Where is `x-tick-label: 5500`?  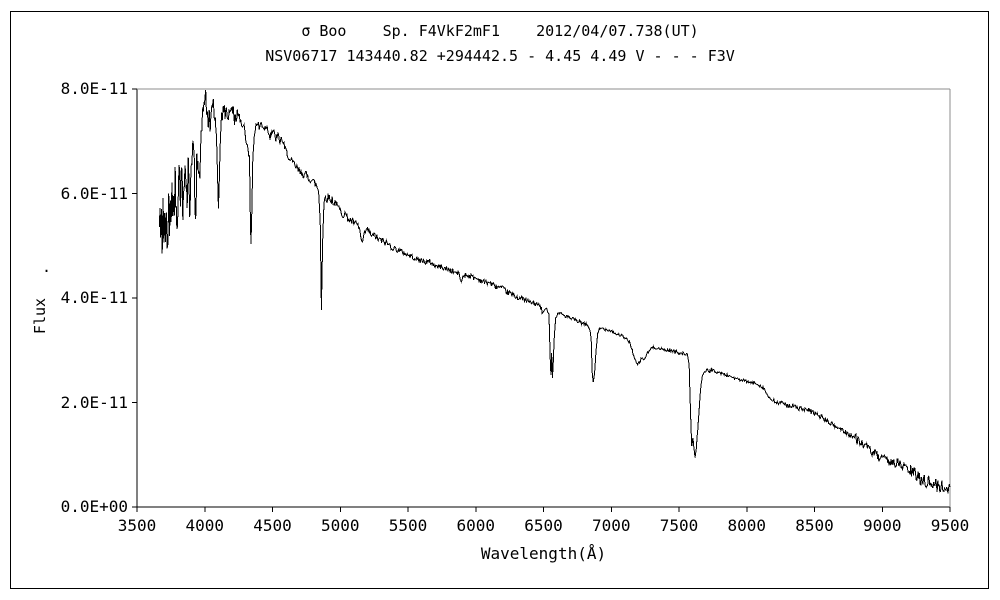
x-tick-label: 5500 is located at coordinates (408, 525).